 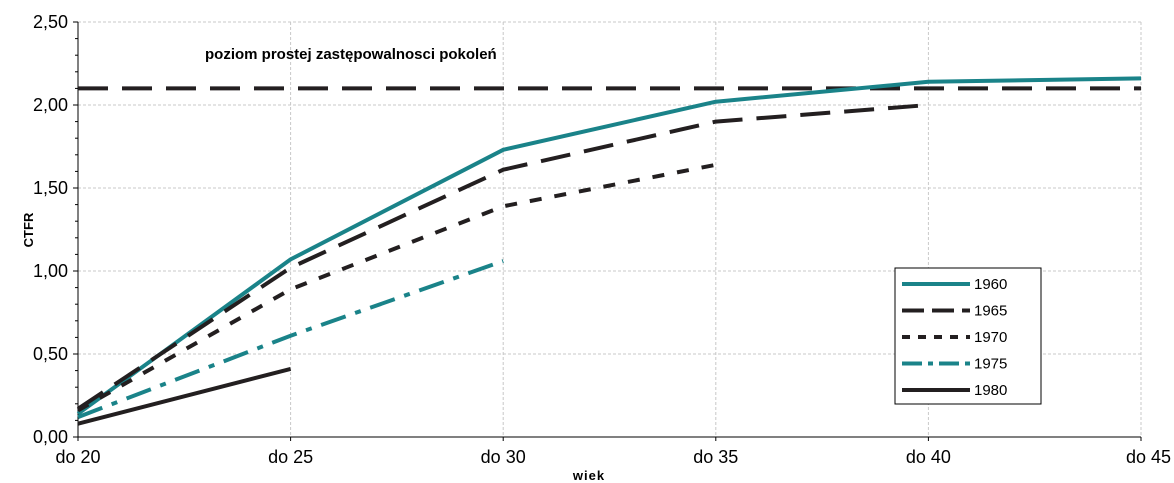 What do you see at coordinates (28, 229) in the screenshot?
I see `y-axis-title: CTFR` at bounding box center [28, 229].